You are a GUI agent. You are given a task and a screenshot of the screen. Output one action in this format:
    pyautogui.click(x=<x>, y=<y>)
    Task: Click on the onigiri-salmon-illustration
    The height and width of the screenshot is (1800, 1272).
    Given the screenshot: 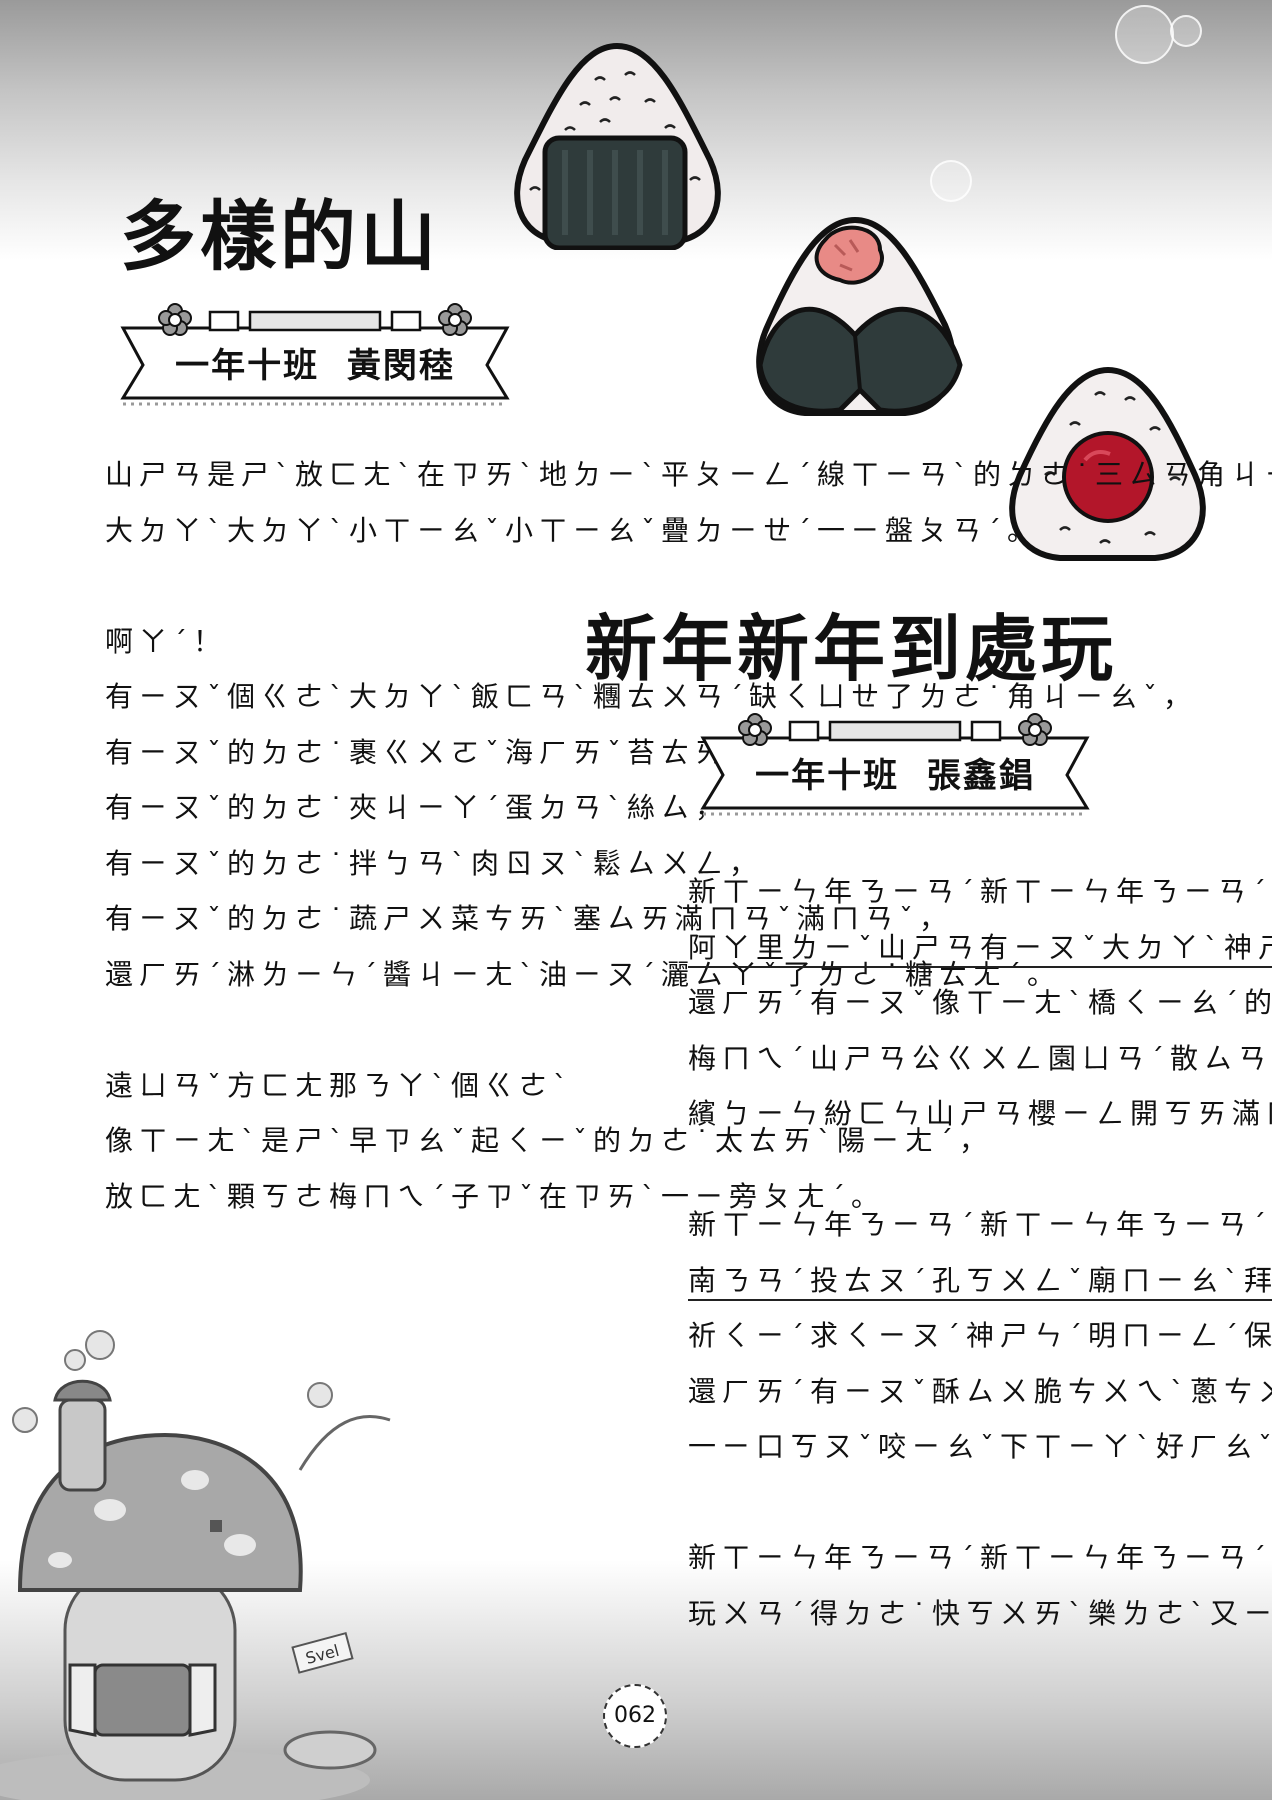 What is the action you would take?
    pyautogui.click(x=859, y=316)
    